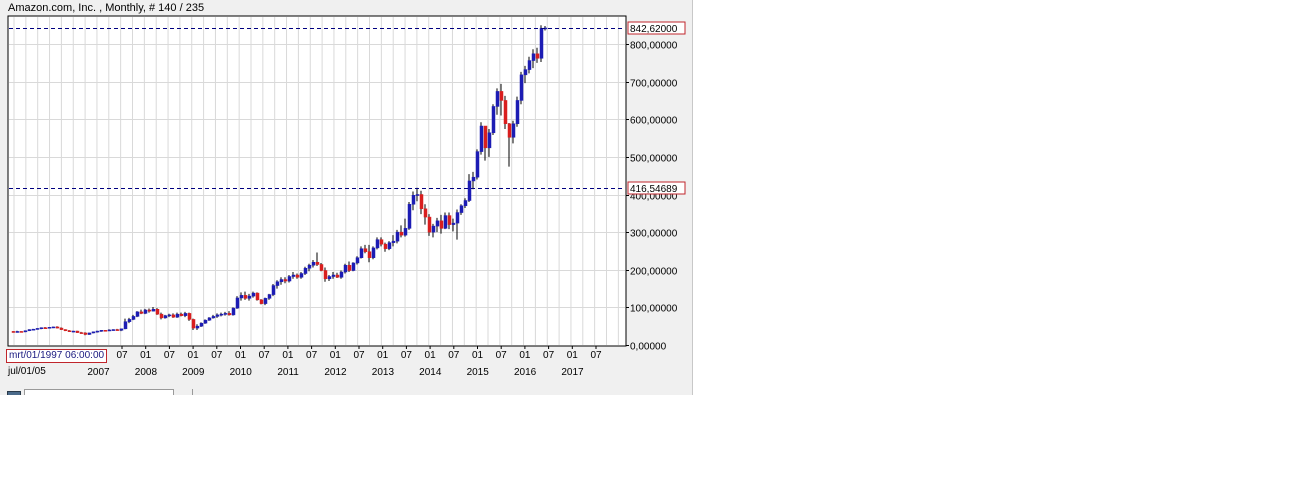 The width and height of the screenshot is (1292, 488). I want to click on x-year-label: 2017, so click(572, 372).